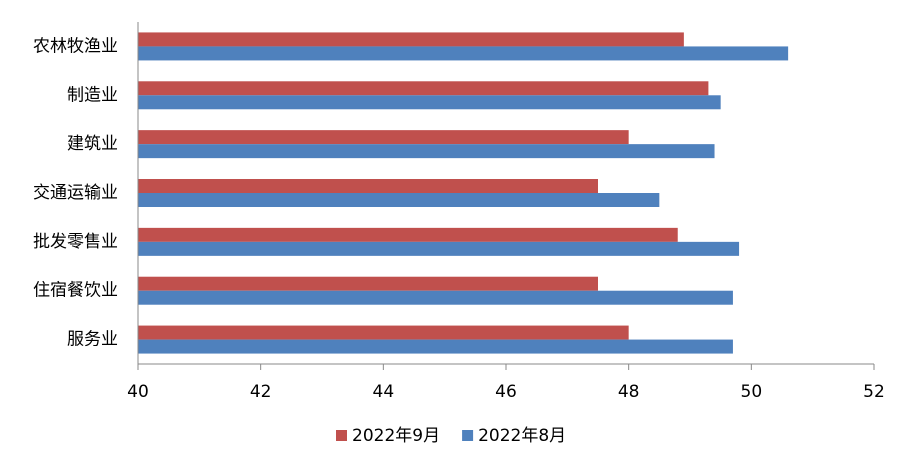  I want to click on y-tick-label: 制造业, so click(92, 95).